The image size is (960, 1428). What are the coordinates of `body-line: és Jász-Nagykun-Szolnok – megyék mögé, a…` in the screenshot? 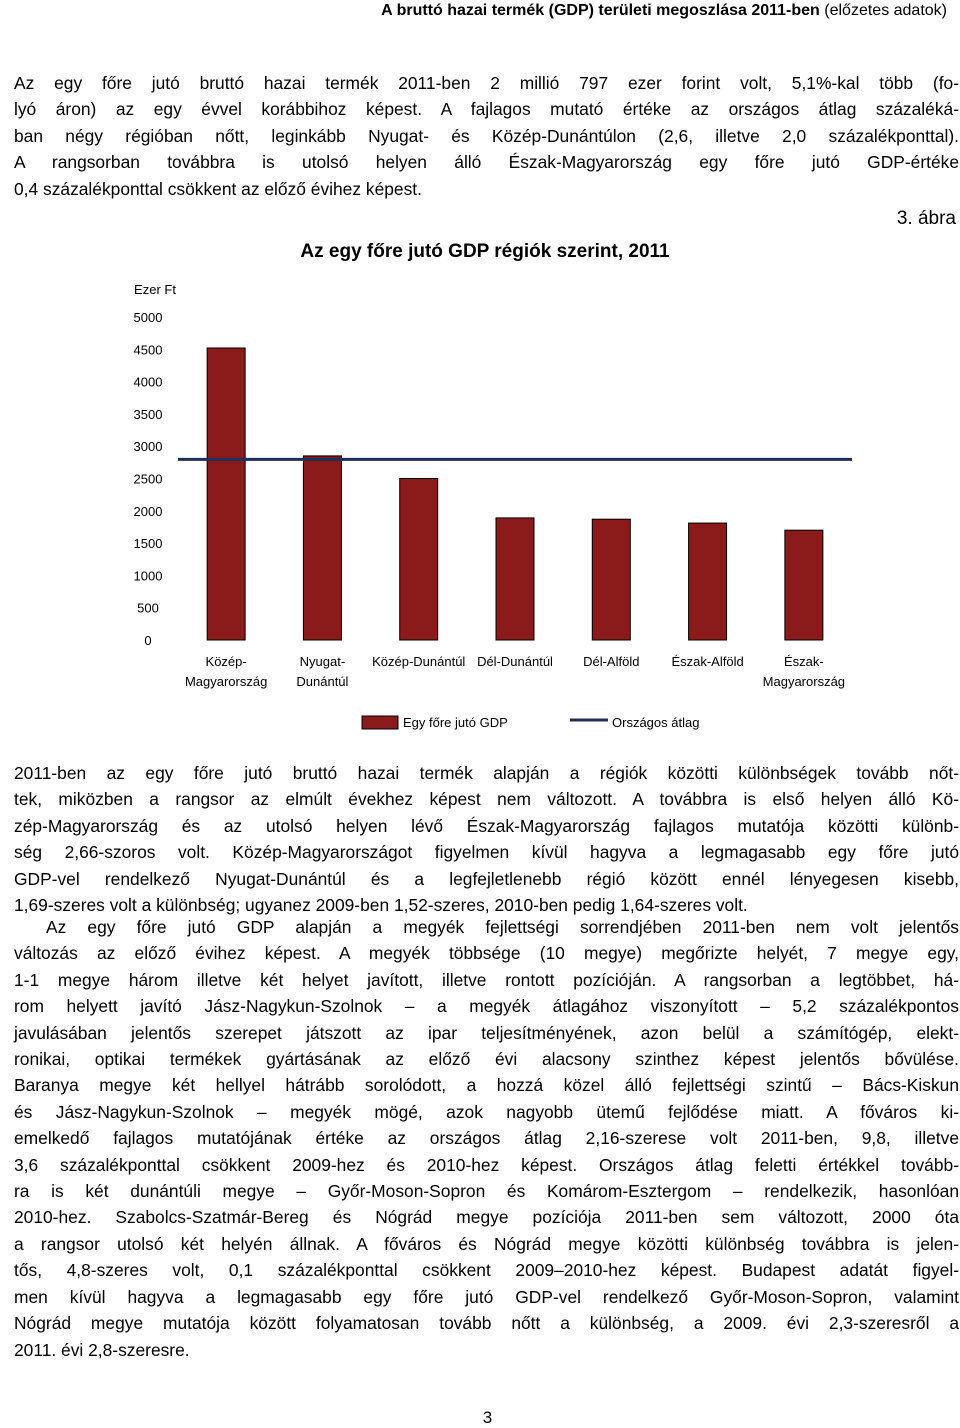 It's located at (486, 1111).